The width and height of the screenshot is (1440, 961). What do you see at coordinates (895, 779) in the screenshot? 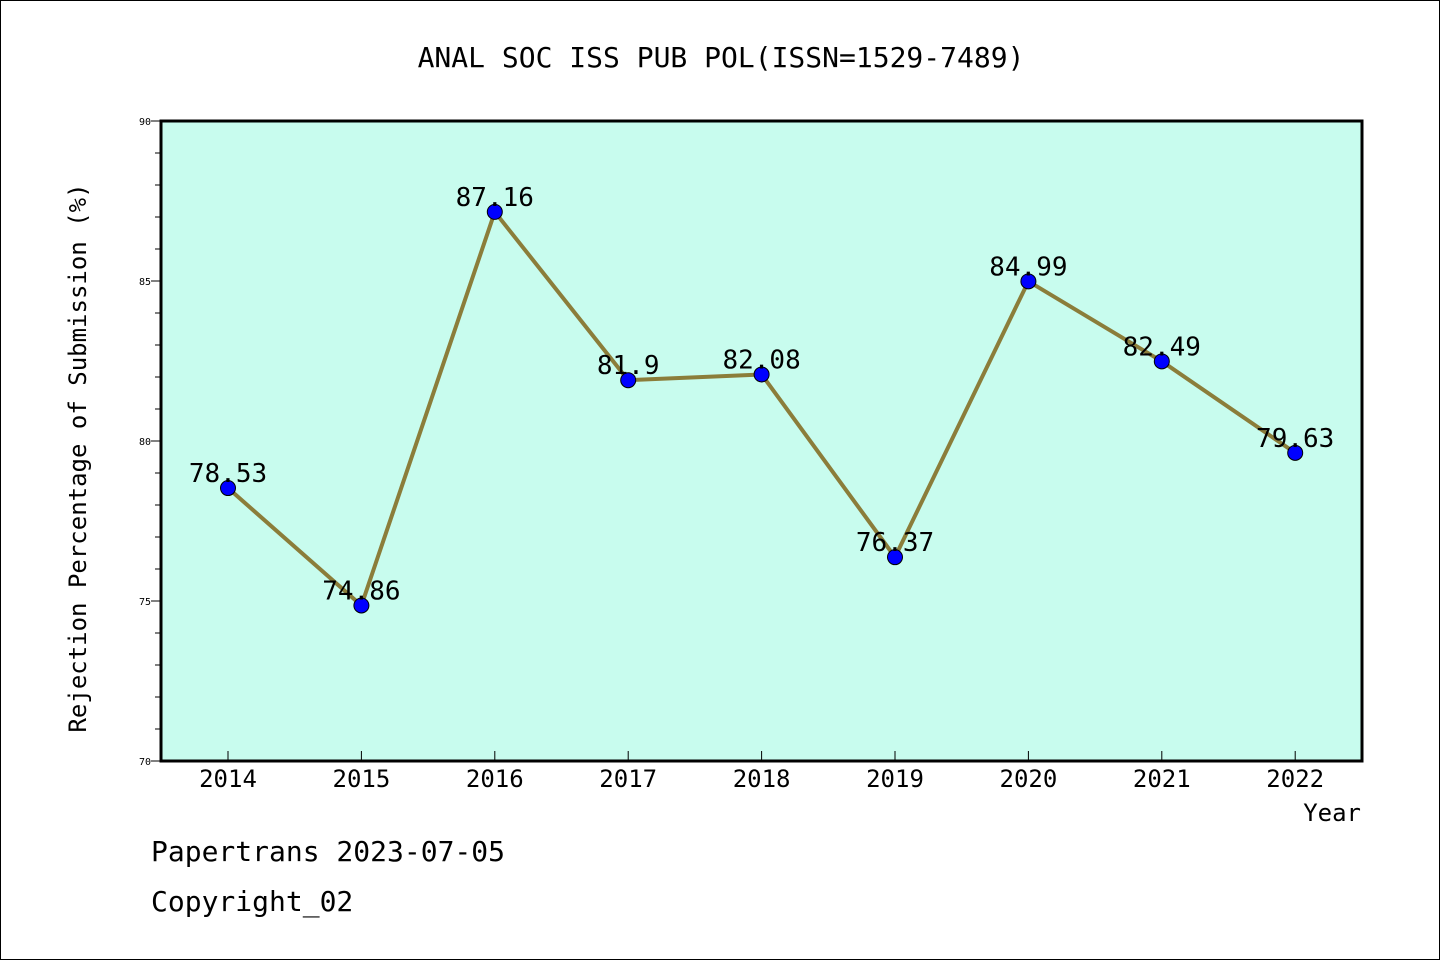
I see `x-tick-label: 2019` at bounding box center [895, 779].